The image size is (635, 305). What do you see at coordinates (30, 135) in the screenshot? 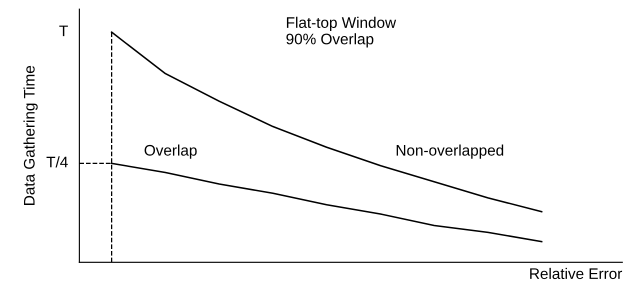
I see `y-axis-title: Data Gathering Time` at bounding box center [30, 135].